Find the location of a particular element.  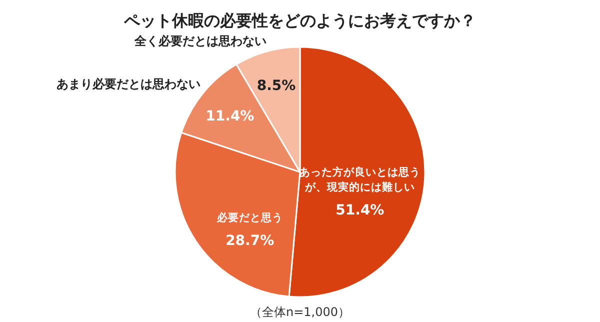

slice-label: あまり必要だとは思わない is located at coordinates (128, 83).